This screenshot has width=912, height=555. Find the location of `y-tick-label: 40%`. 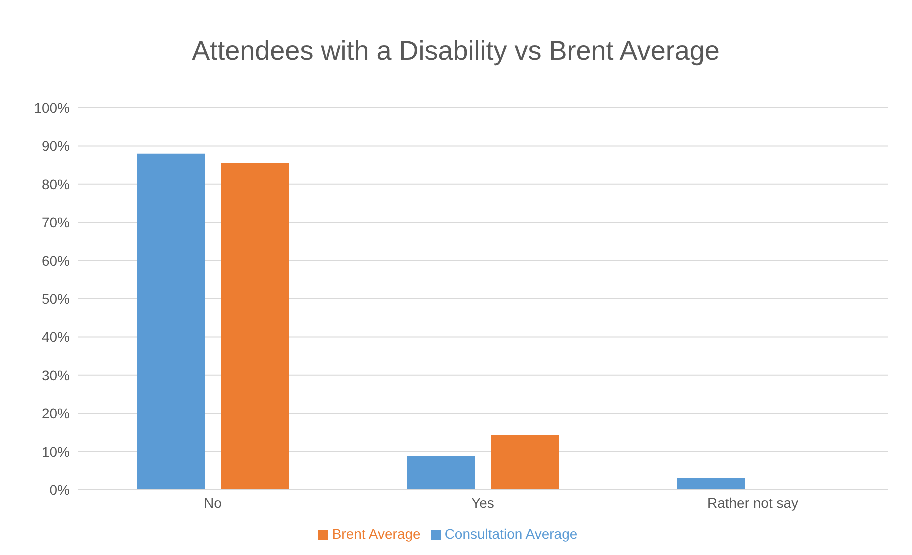

y-tick-label: 40% is located at coordinates (56, 337).